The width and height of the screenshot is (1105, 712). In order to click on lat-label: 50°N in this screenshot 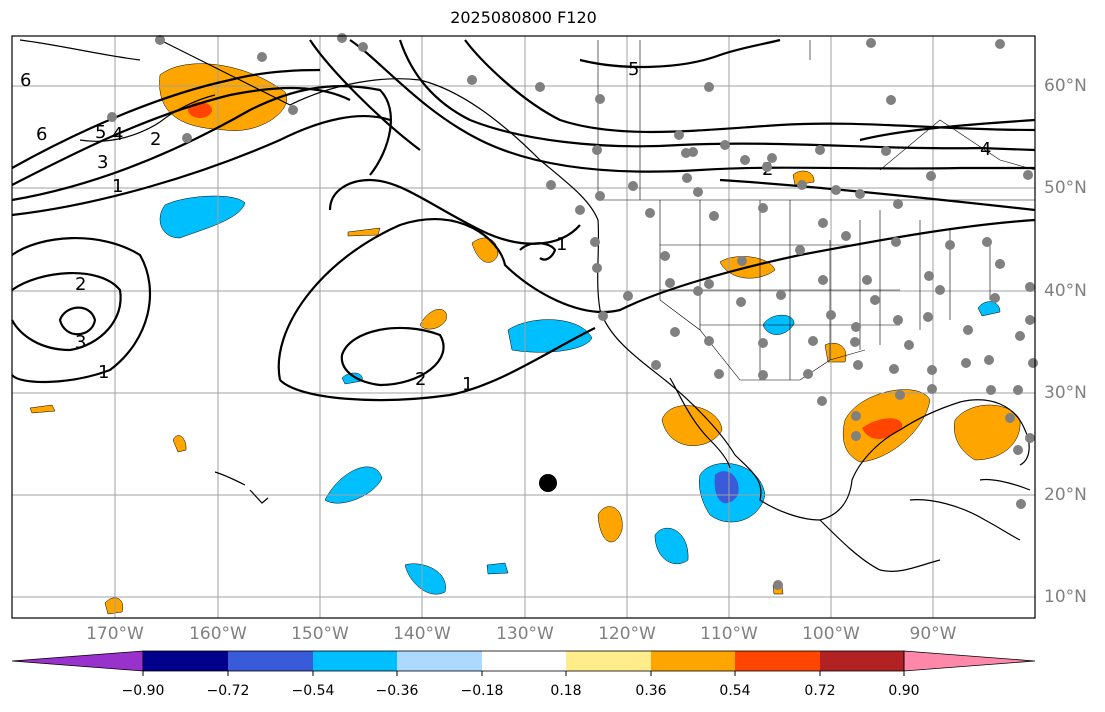, I will do `click(1065, 188)`.